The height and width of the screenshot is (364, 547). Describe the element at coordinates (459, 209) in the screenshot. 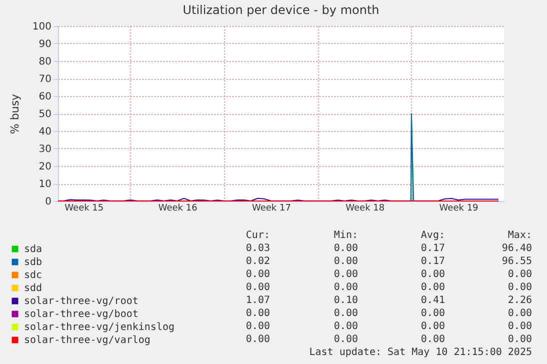

I see `x-tick-label: Week 19` at that location.